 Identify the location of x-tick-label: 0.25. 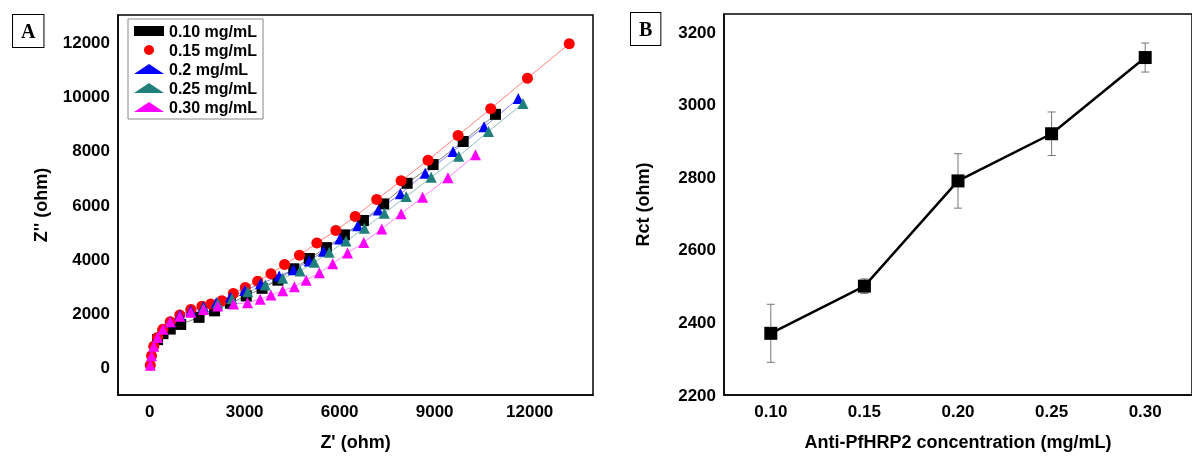
(1052, 411).